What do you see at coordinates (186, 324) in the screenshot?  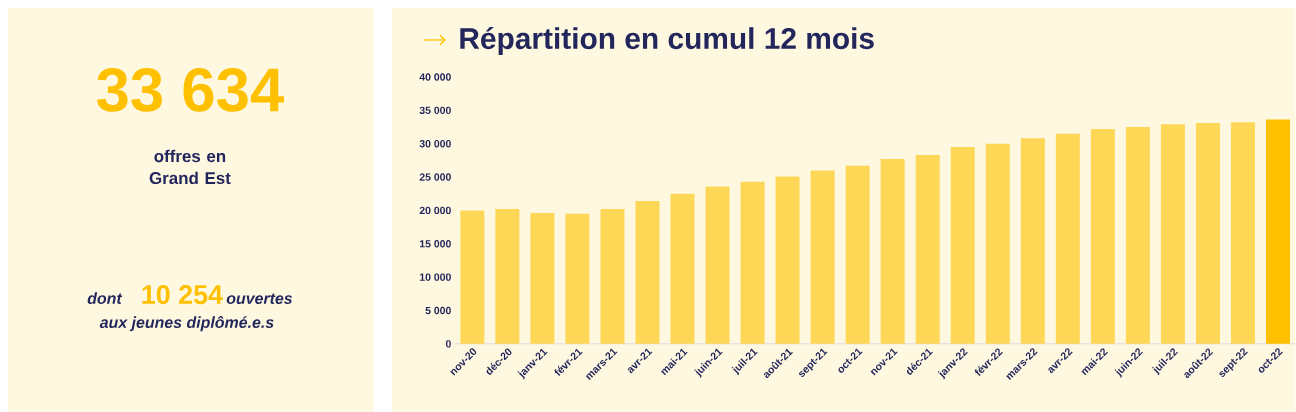 I see `text: aux jeunes diplômé.e.s` at bounding box center [186, 324].